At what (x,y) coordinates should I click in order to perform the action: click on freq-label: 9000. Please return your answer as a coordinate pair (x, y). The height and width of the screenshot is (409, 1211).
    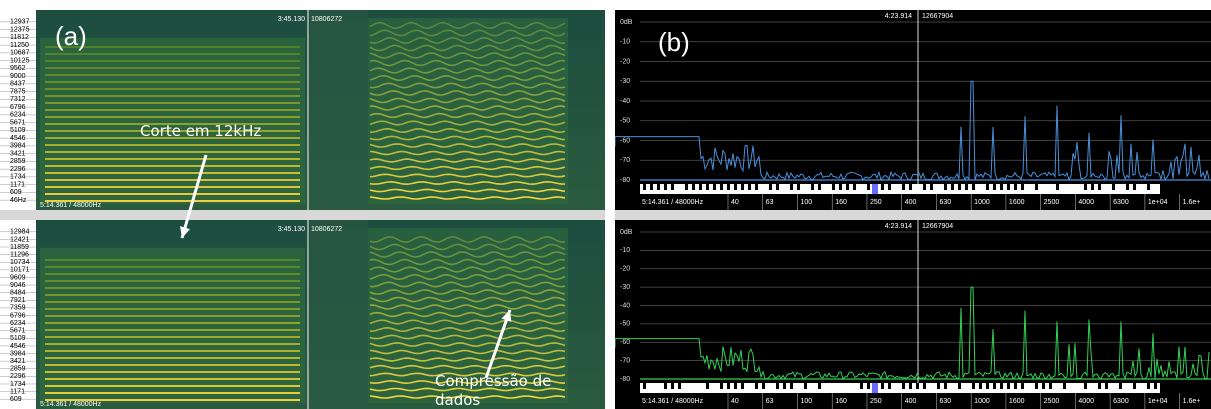
    Looking at the image, I should click on (18, 76).